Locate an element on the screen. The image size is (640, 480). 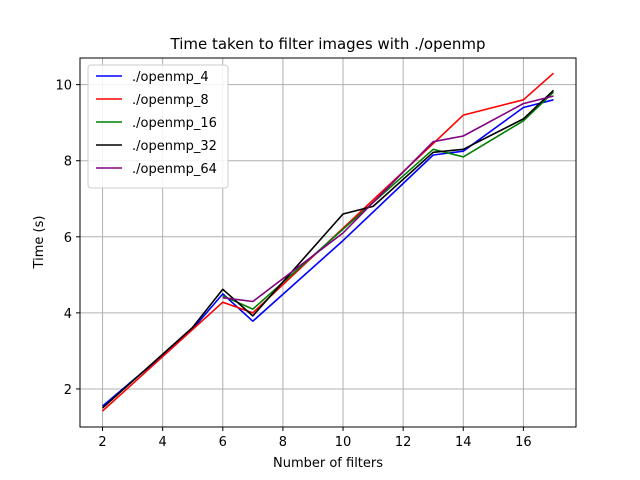
y-tick-label: 2 is located at coordinates (68, 390).